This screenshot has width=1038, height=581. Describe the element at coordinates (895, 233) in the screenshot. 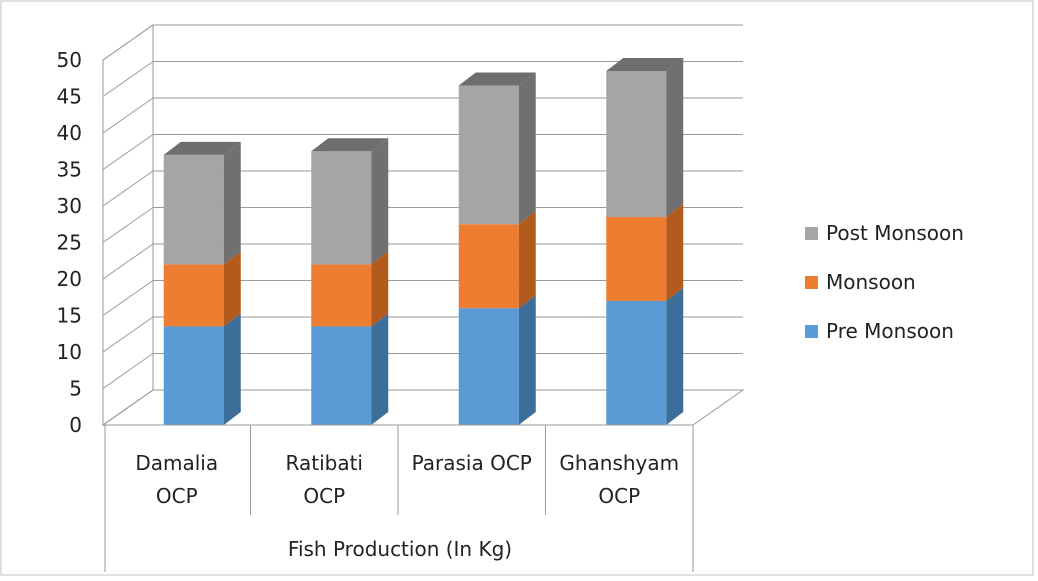

I see `legend-label: Post Monsoon` at that location.